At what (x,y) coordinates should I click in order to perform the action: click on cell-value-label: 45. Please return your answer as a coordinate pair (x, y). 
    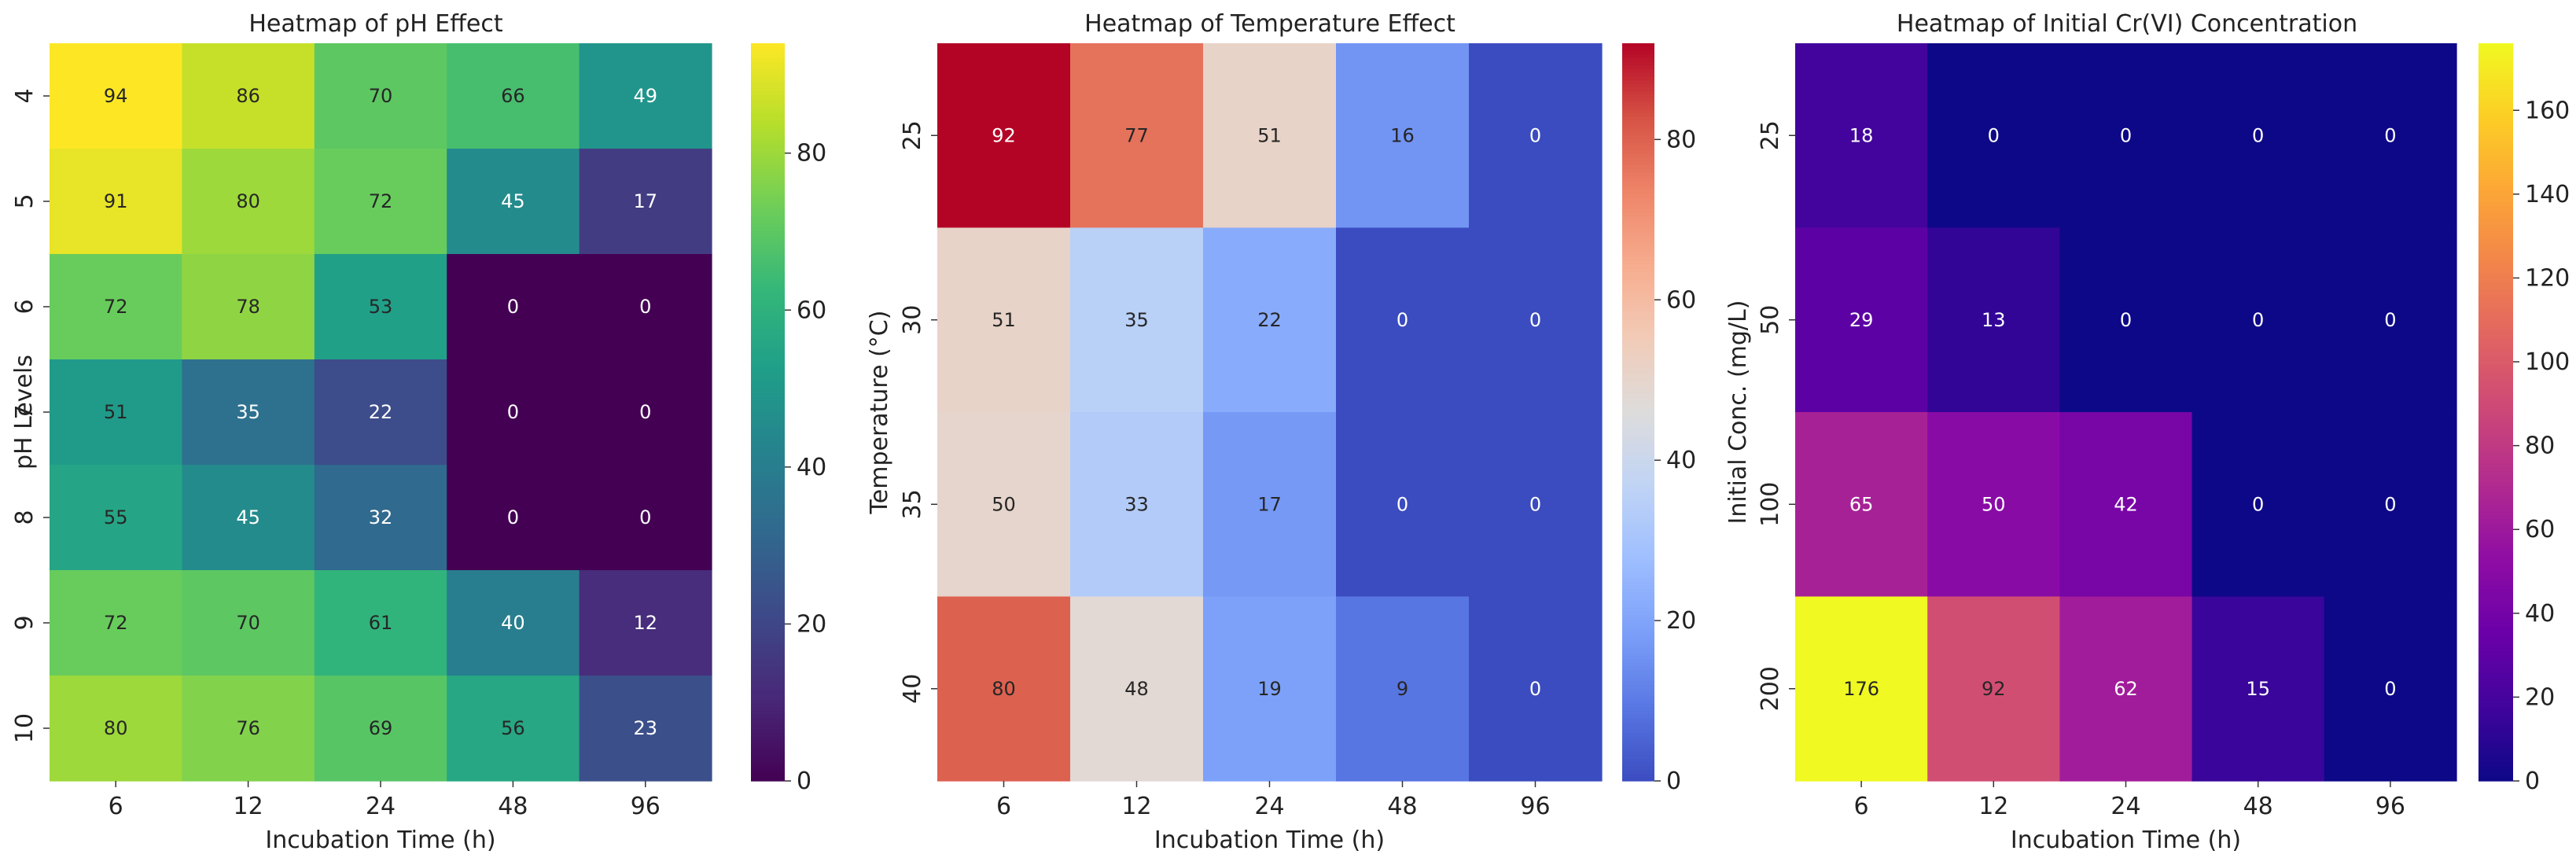
    Looking at the image, I should click on (513, 201).